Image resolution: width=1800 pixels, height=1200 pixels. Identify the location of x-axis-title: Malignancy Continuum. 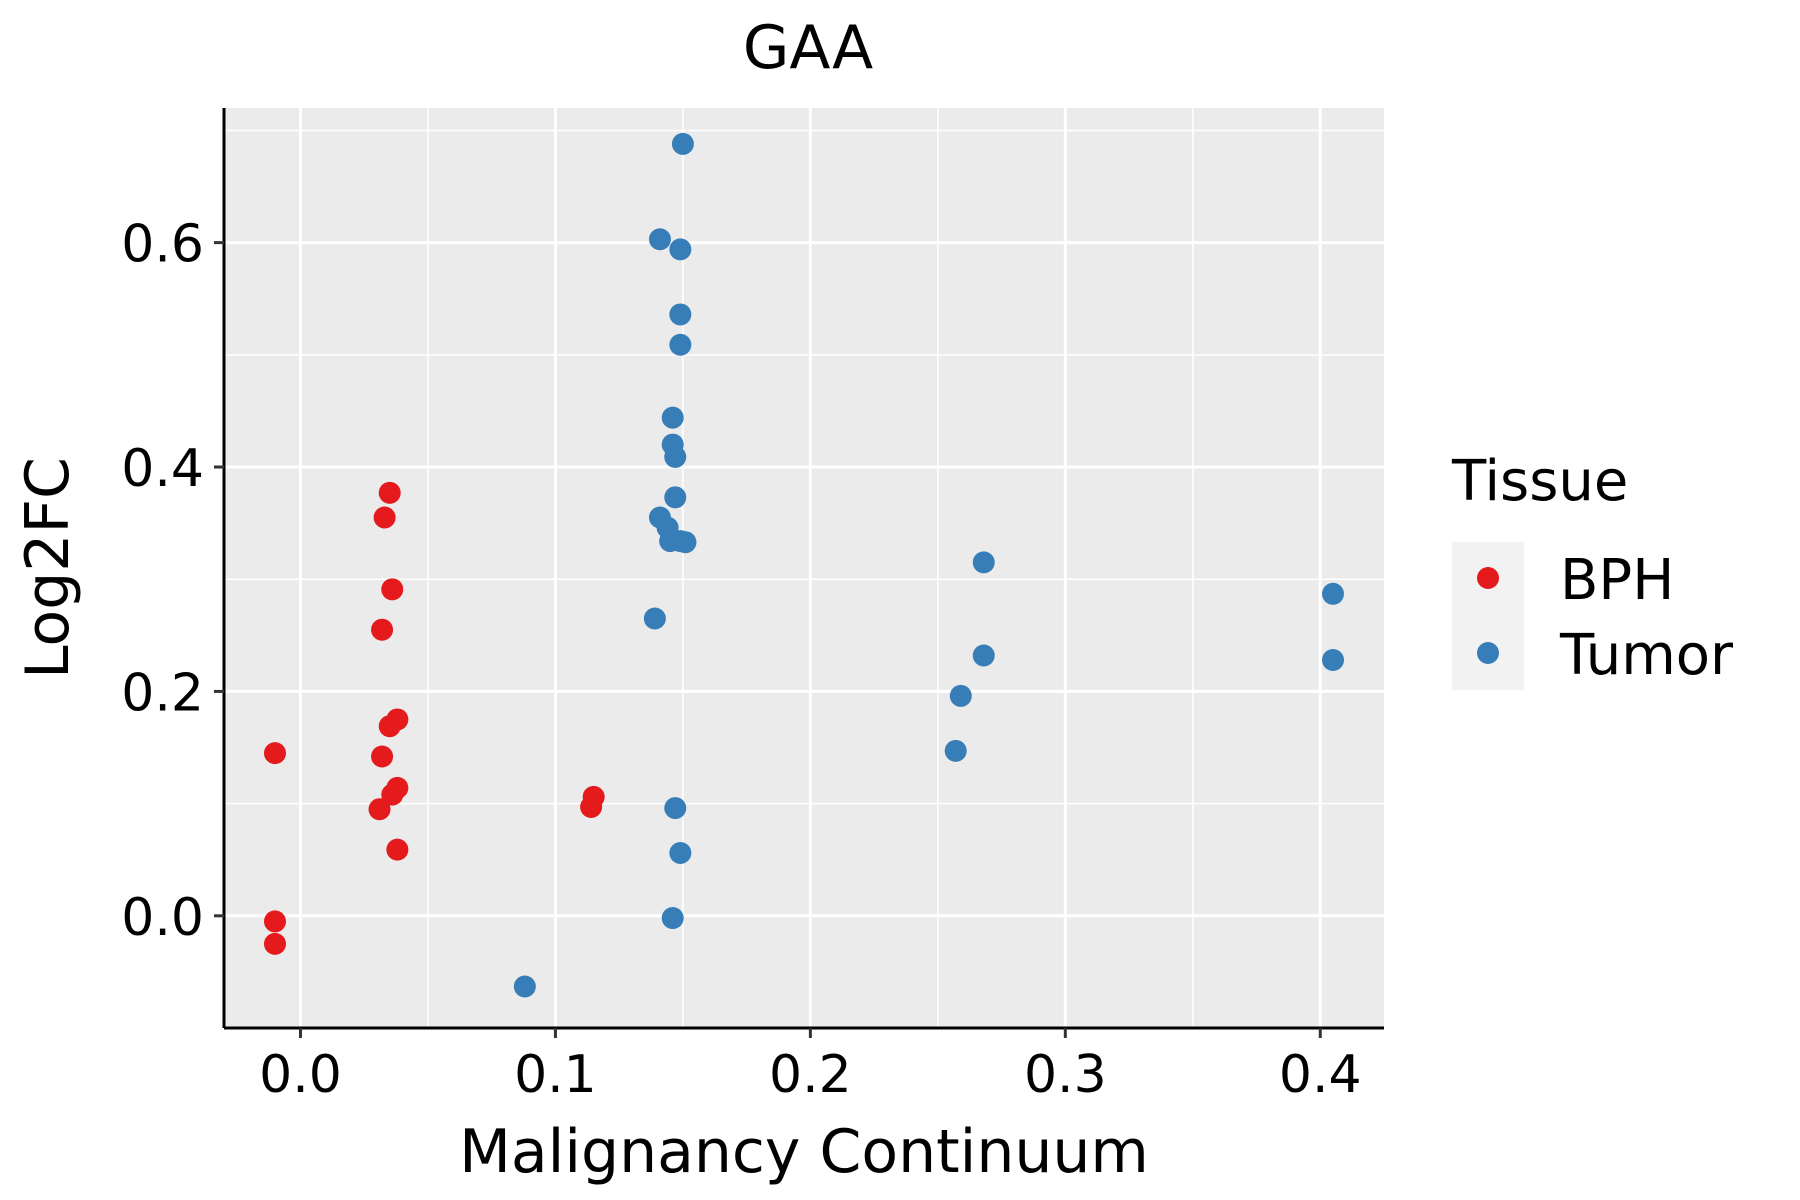
(804, 1152).